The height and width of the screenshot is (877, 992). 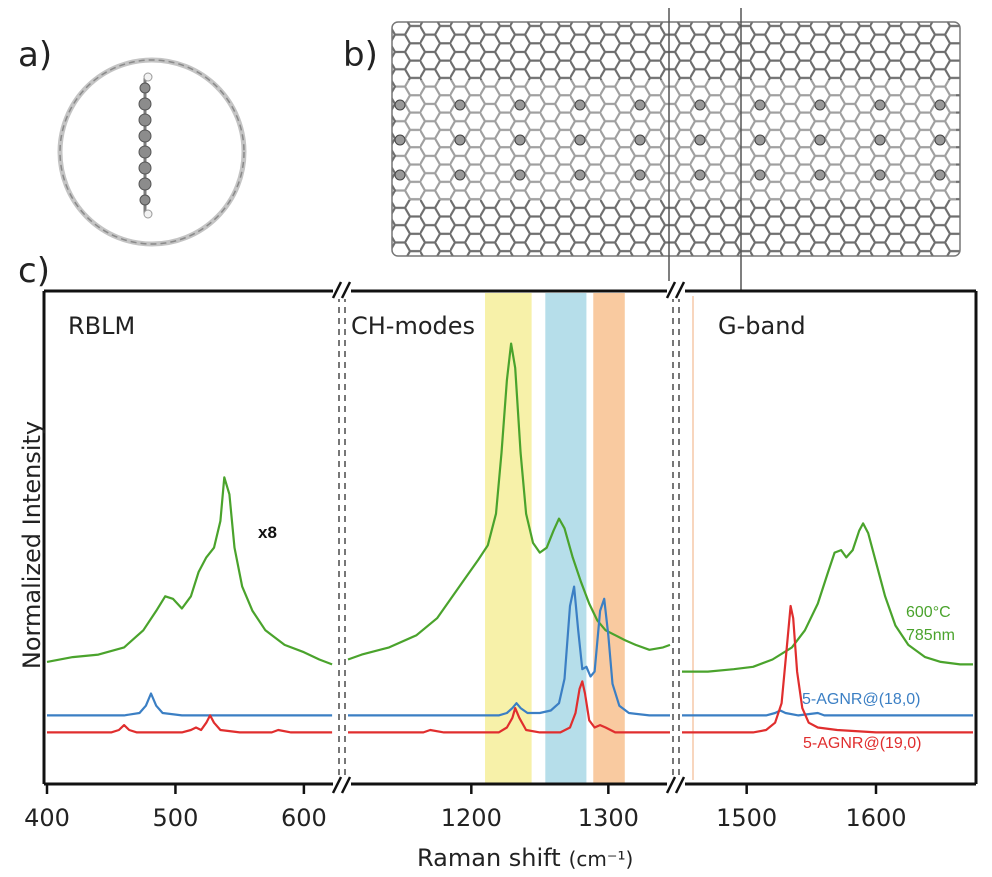 What do you see at coordinates (762, 326) in the screenshot?
I see `segment-label-g-band: G-band` at bounding box center [762, 326].